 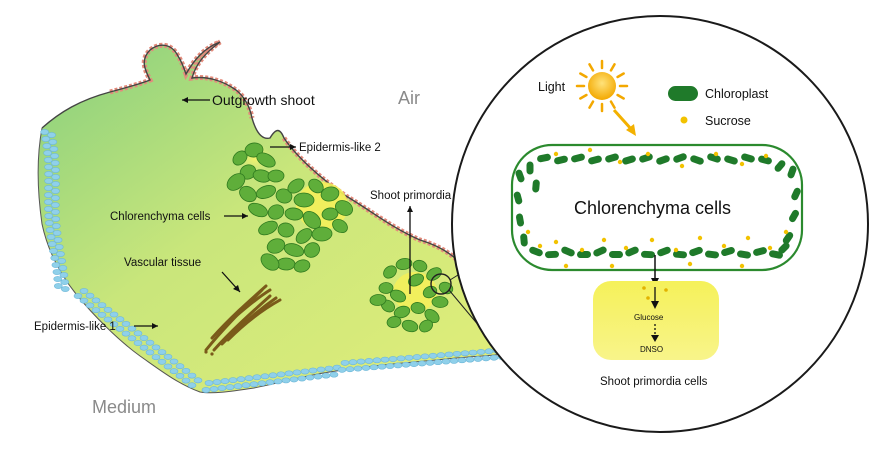 I want to click on vascular-dot, so click(x=206, y=352).